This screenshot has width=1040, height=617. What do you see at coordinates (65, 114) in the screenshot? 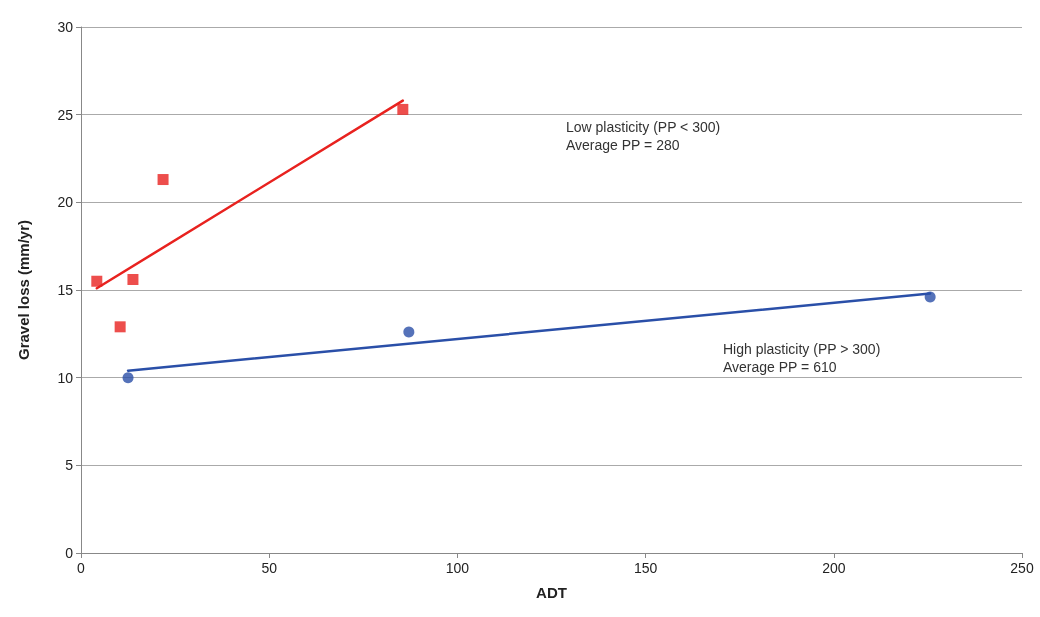
I see `y-tick-label: 25` at bounding box center [65, 114].